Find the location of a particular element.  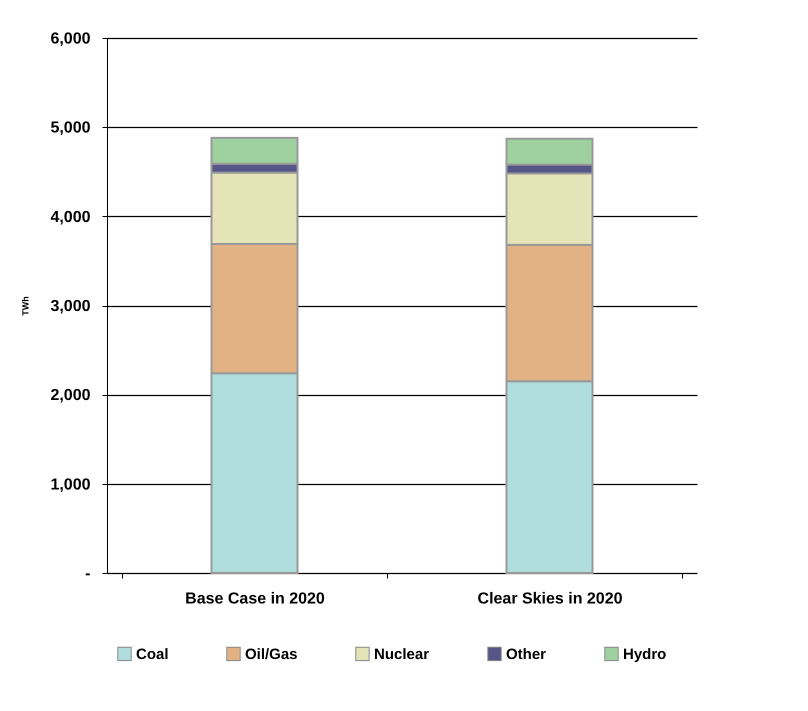

x-tick-label: Base Case in 2020 is located at coordinates (255, 599).